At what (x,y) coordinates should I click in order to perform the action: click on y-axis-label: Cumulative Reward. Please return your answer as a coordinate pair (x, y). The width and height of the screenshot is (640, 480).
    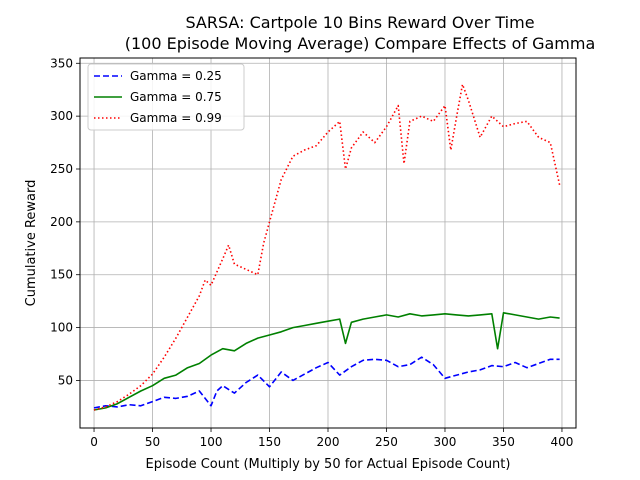
    Looking at the image, I should click on (31, 243).